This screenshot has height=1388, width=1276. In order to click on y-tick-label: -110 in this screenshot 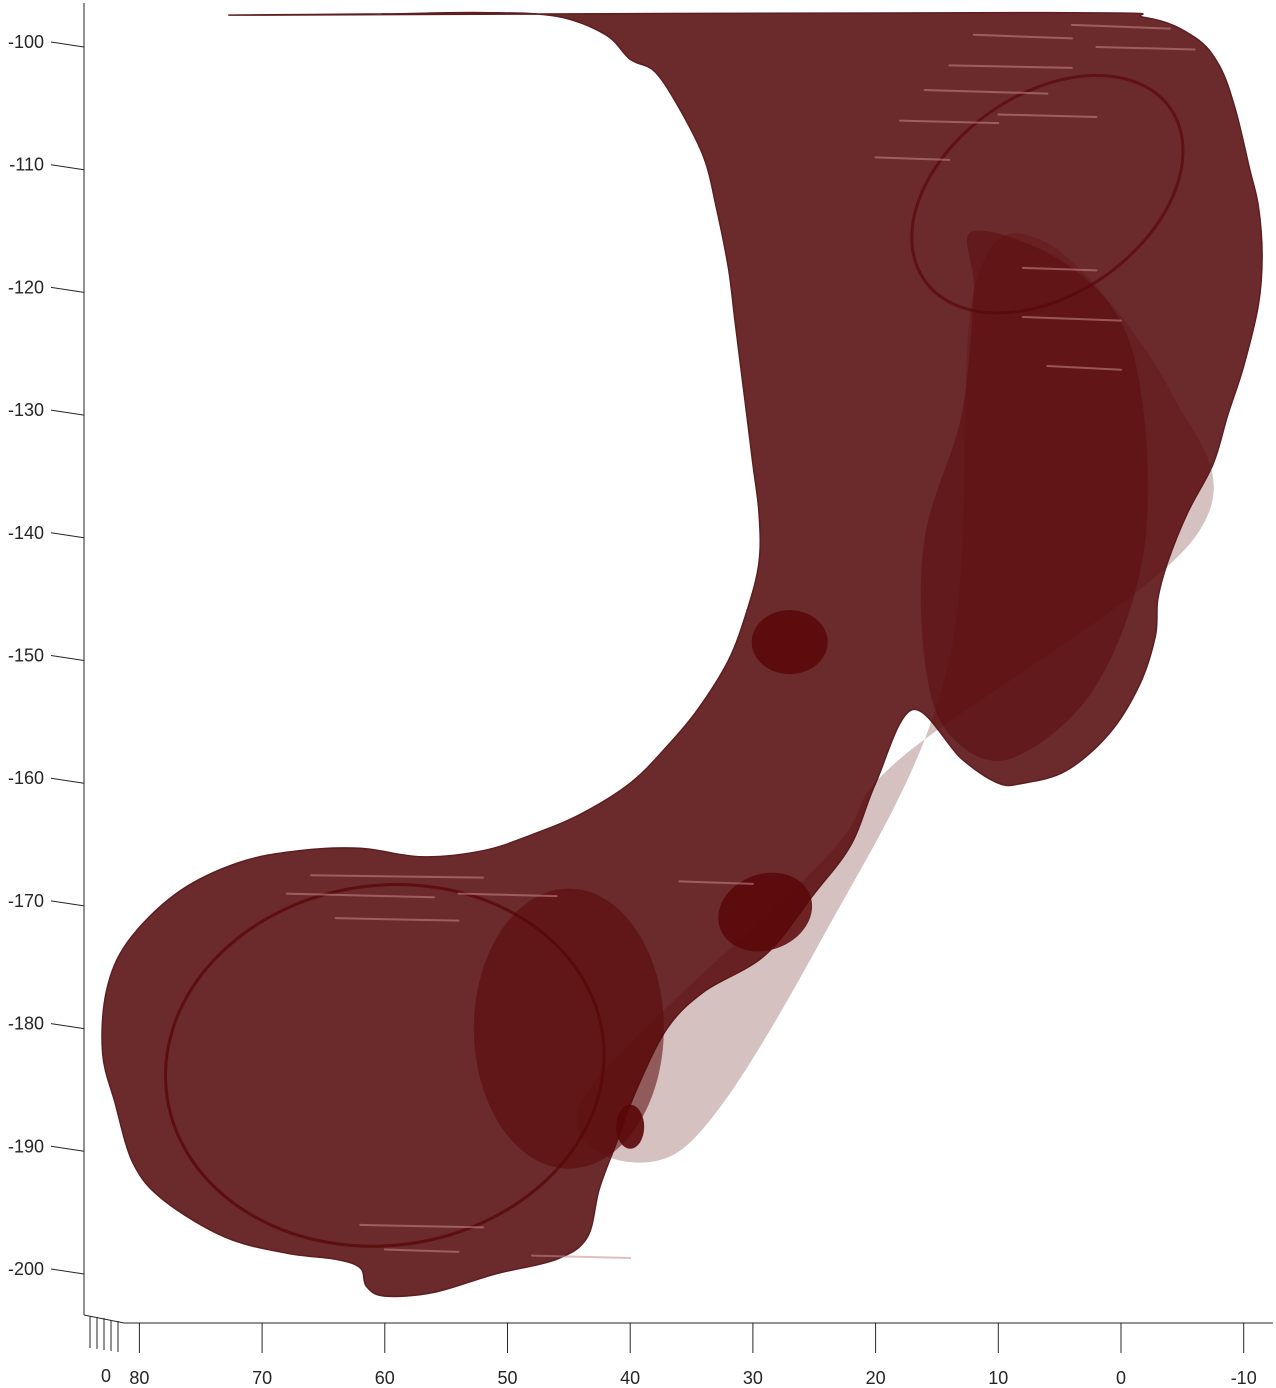, I will do `click(26, 165)`.